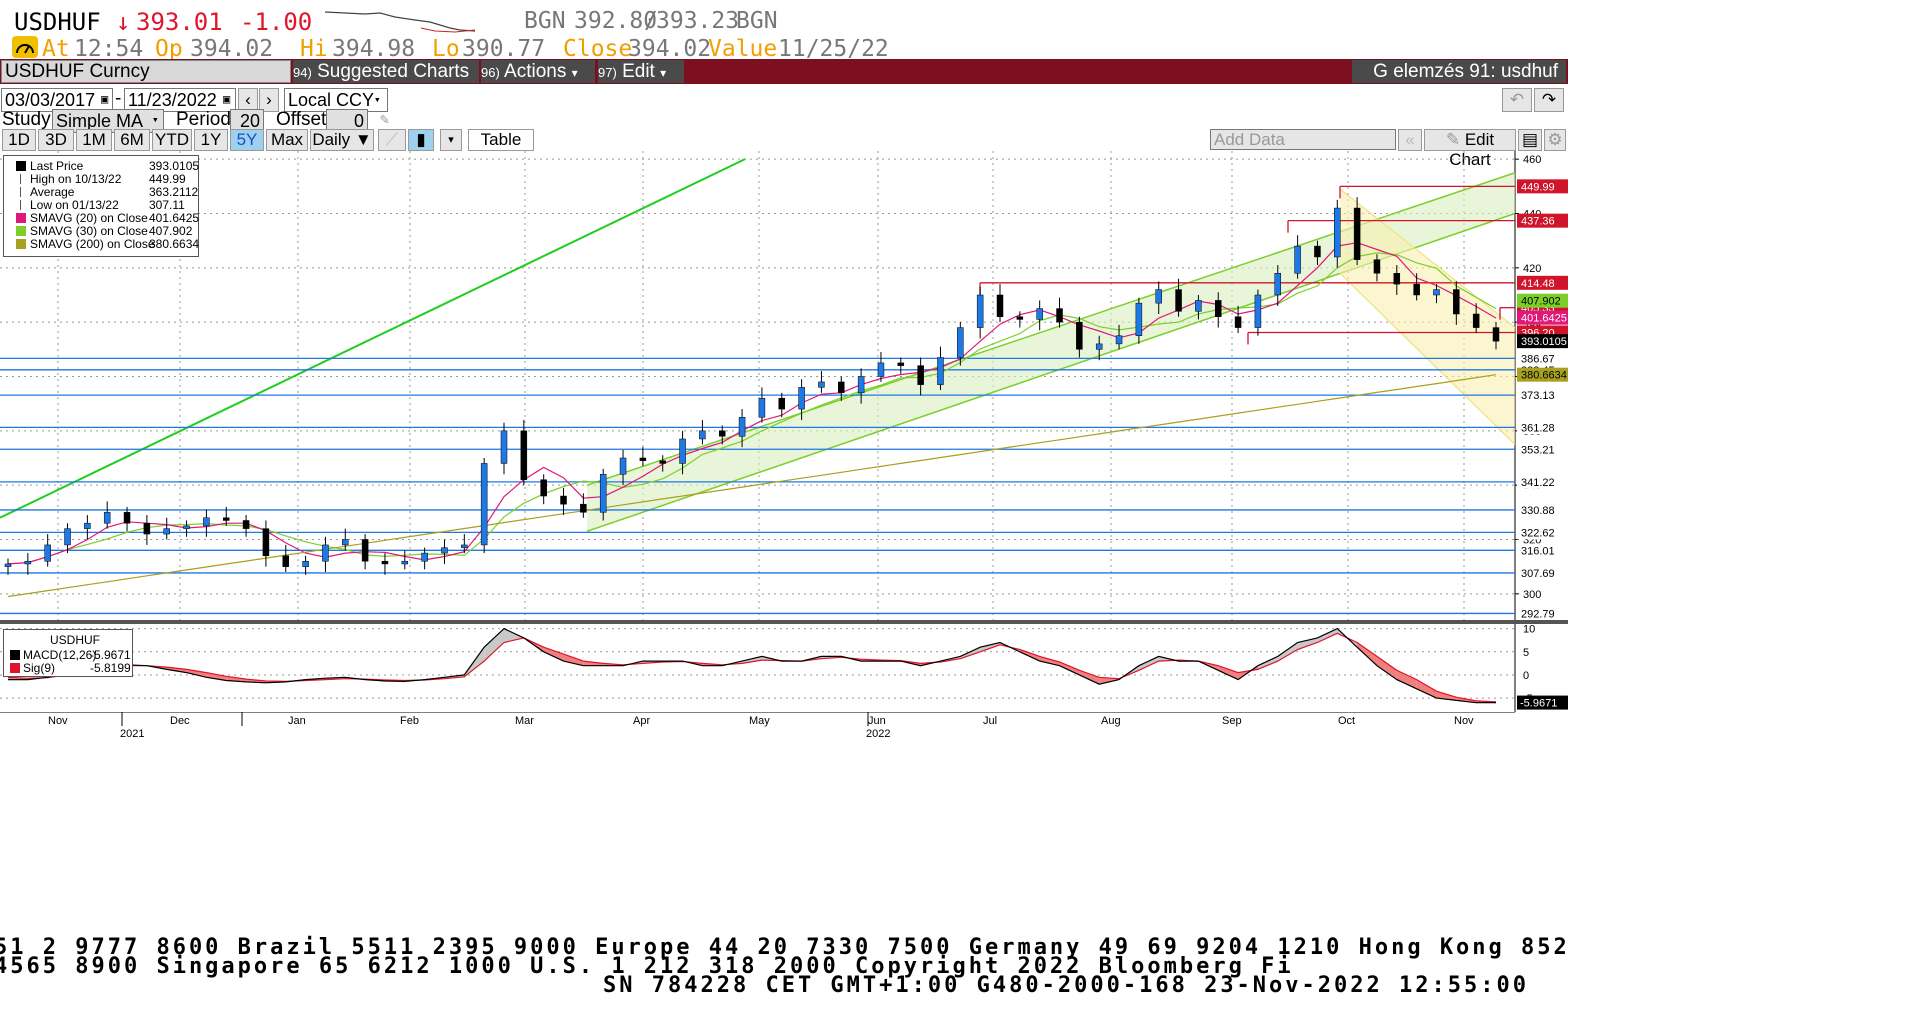  I want to click on start-calendar-icon: ▣, so click(105, 99).